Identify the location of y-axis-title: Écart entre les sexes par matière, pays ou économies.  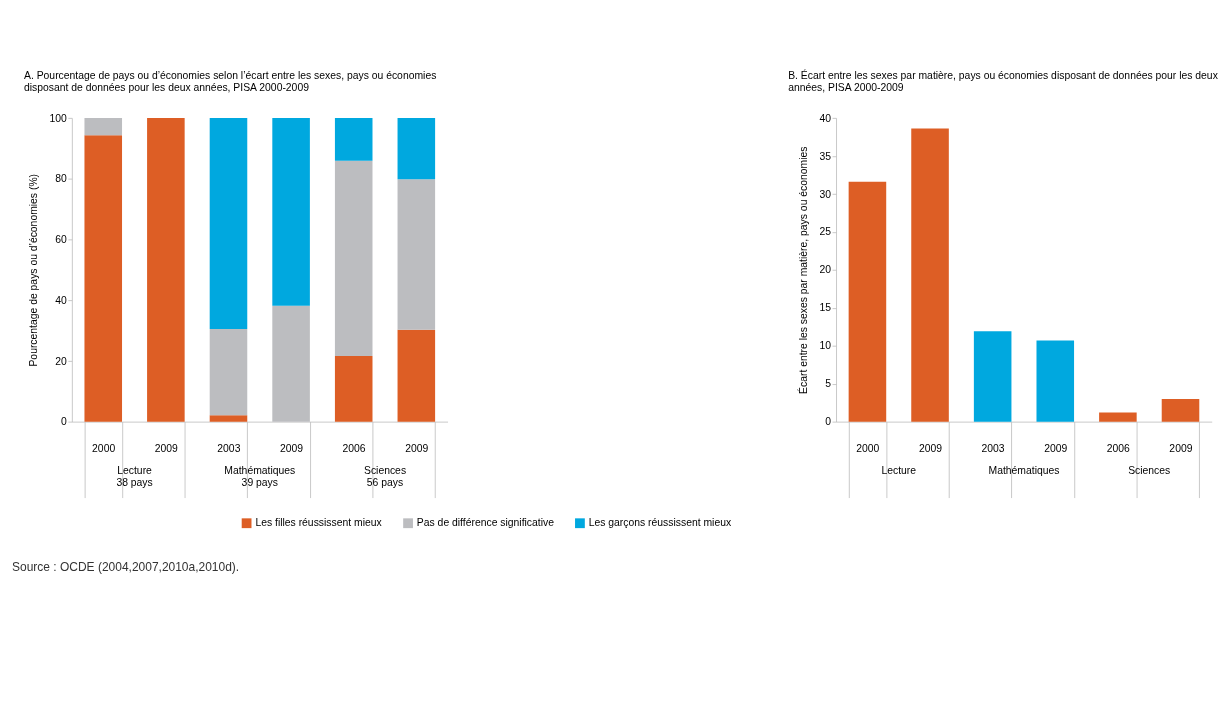
(803, 270).